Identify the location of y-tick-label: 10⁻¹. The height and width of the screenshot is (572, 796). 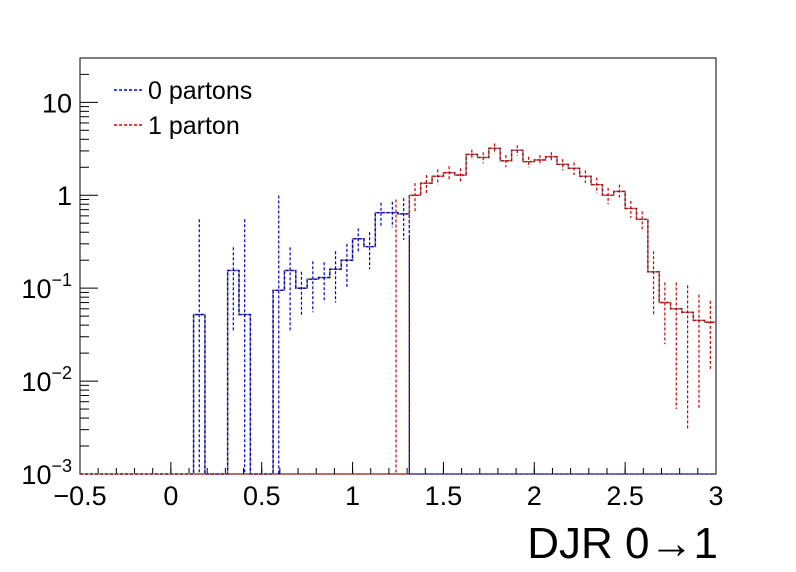
(46, 287).